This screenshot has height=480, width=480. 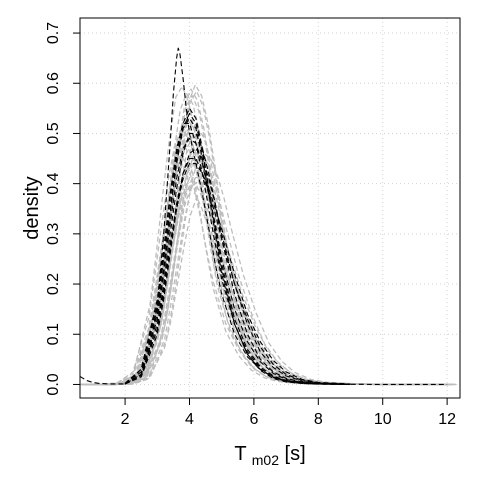 I want to click on x-tick-label: 12, so click(x=447, y=419).